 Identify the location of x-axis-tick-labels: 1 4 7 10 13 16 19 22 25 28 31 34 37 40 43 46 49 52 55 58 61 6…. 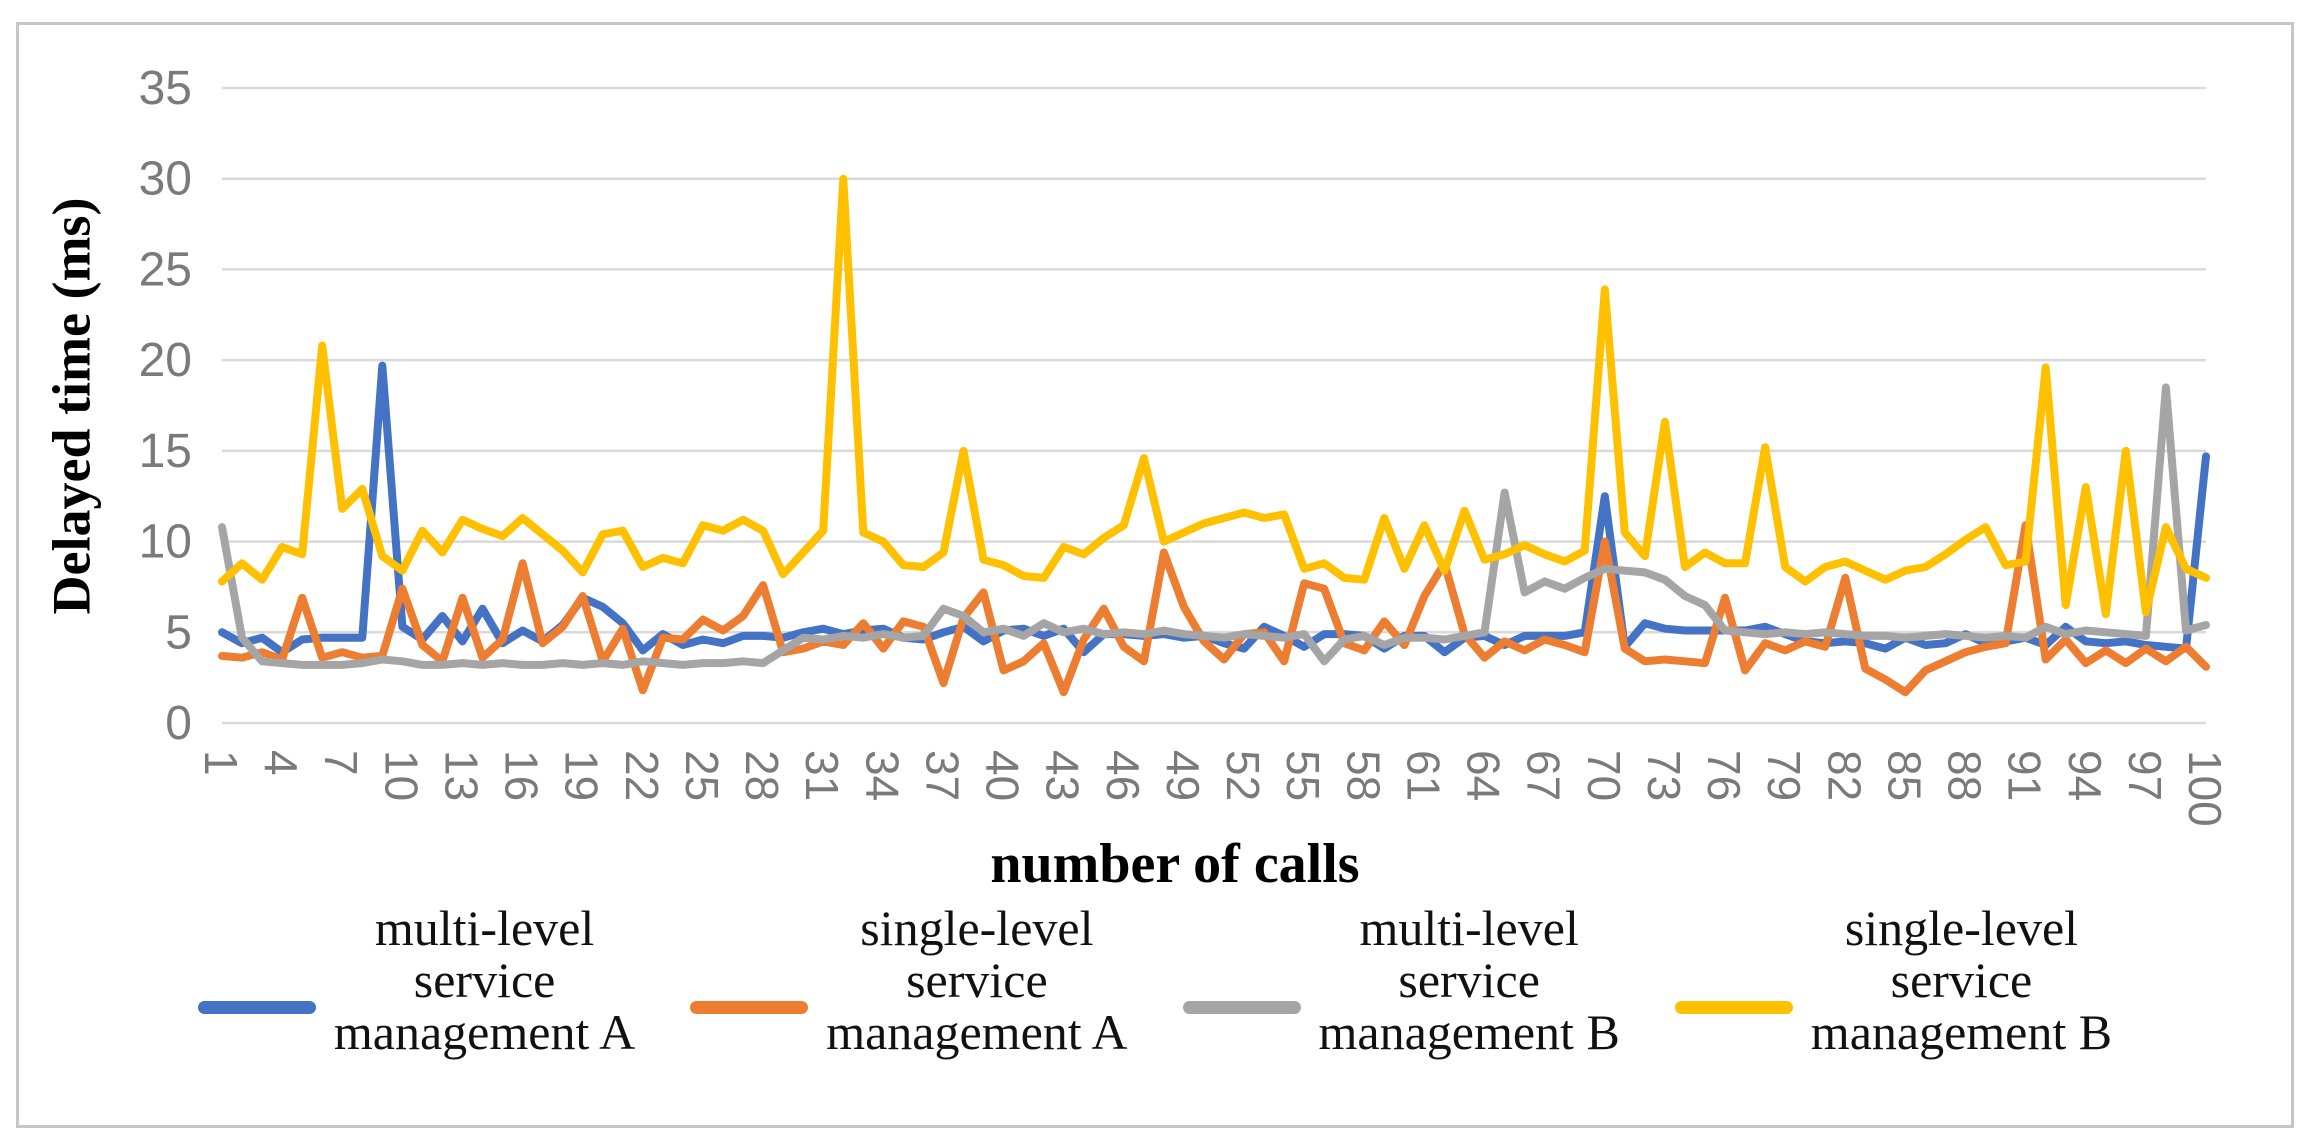
(1213, 788).